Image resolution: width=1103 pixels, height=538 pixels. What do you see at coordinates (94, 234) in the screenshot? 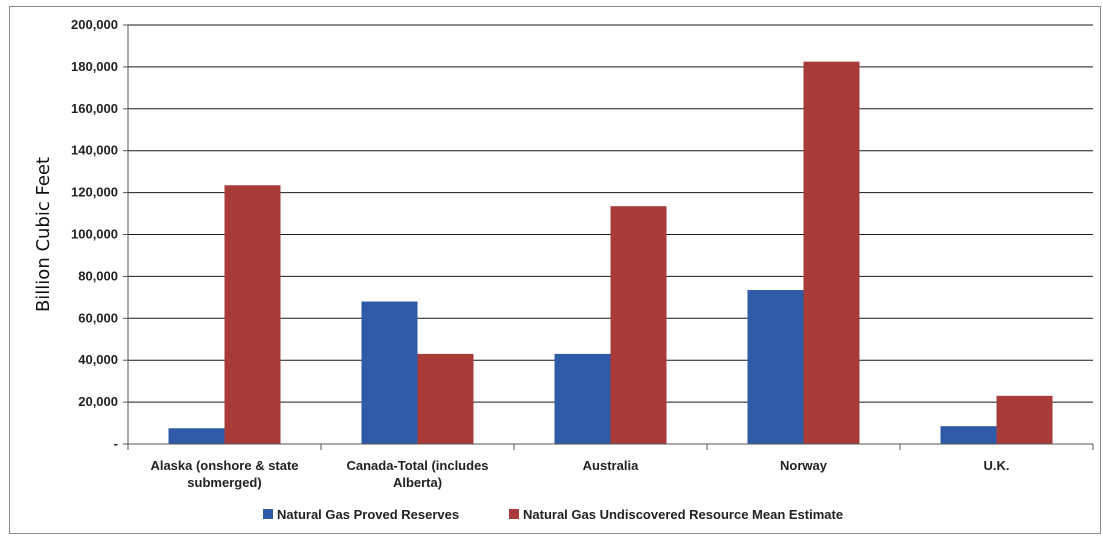
I see `y-tick-label: 100,000` at bounding box center [94, 234].